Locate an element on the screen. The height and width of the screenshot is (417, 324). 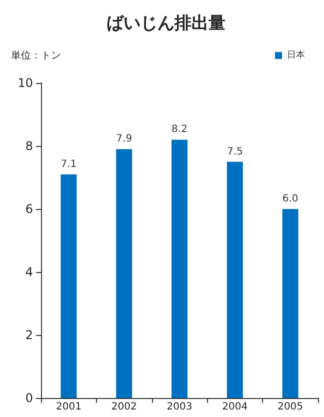
y-axis-title: 単位：トン is located at coordinates (36, 56).